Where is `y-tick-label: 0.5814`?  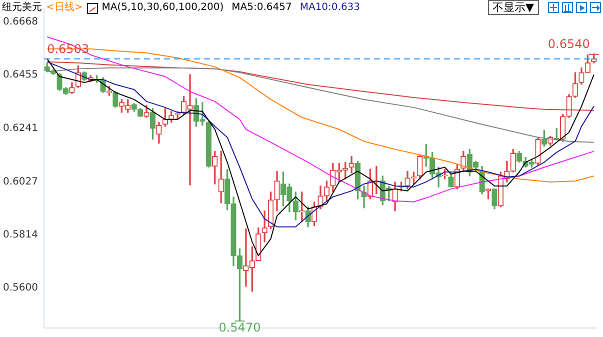
y-tick-label: 0.5814 is located at coordinates (20, 234).